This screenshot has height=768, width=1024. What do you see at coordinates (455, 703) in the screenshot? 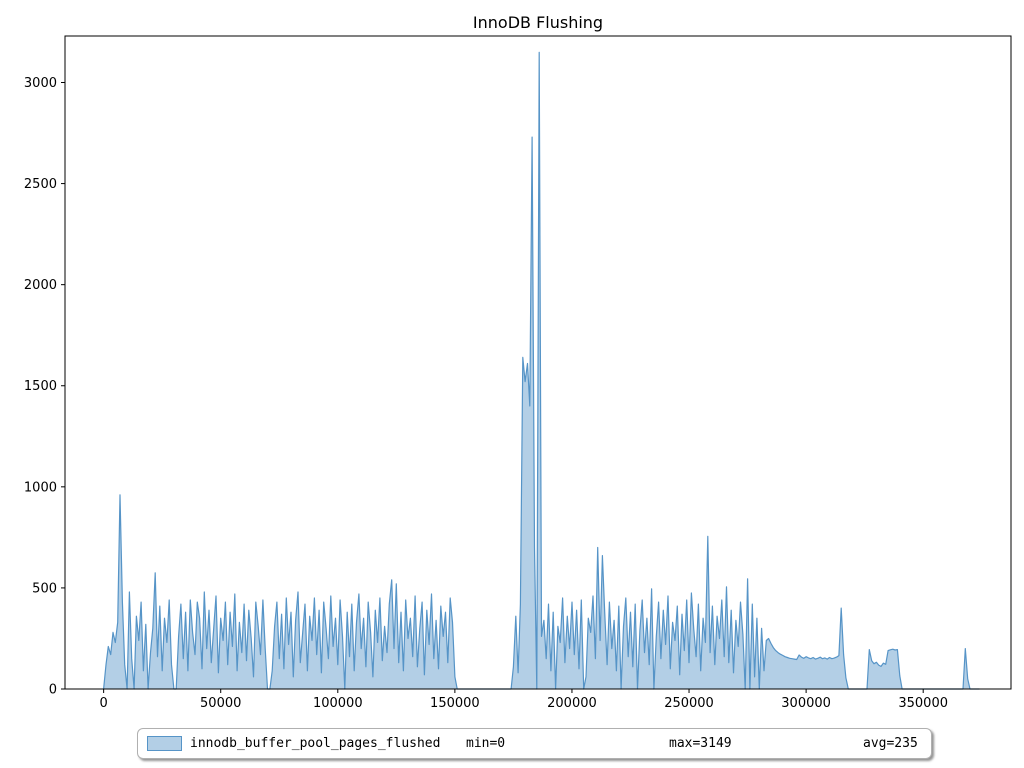
I see `x-tick-label: 150000` at bounding box center [455, 703].